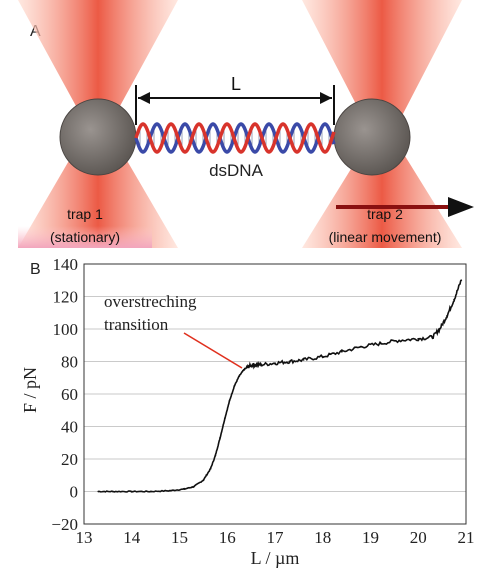  Describe the element at coordinates (35, 269) in the screenshot. I see `panel-b-label: B` at that location.